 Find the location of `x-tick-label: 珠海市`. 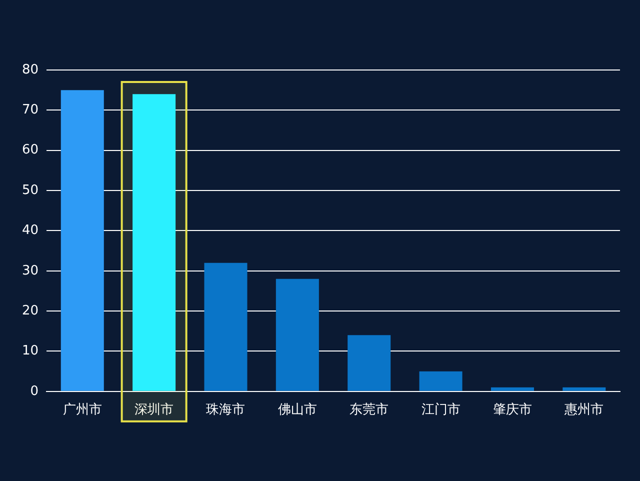

x-tick-label: 珠海市 is located at coordinates (226, 410).